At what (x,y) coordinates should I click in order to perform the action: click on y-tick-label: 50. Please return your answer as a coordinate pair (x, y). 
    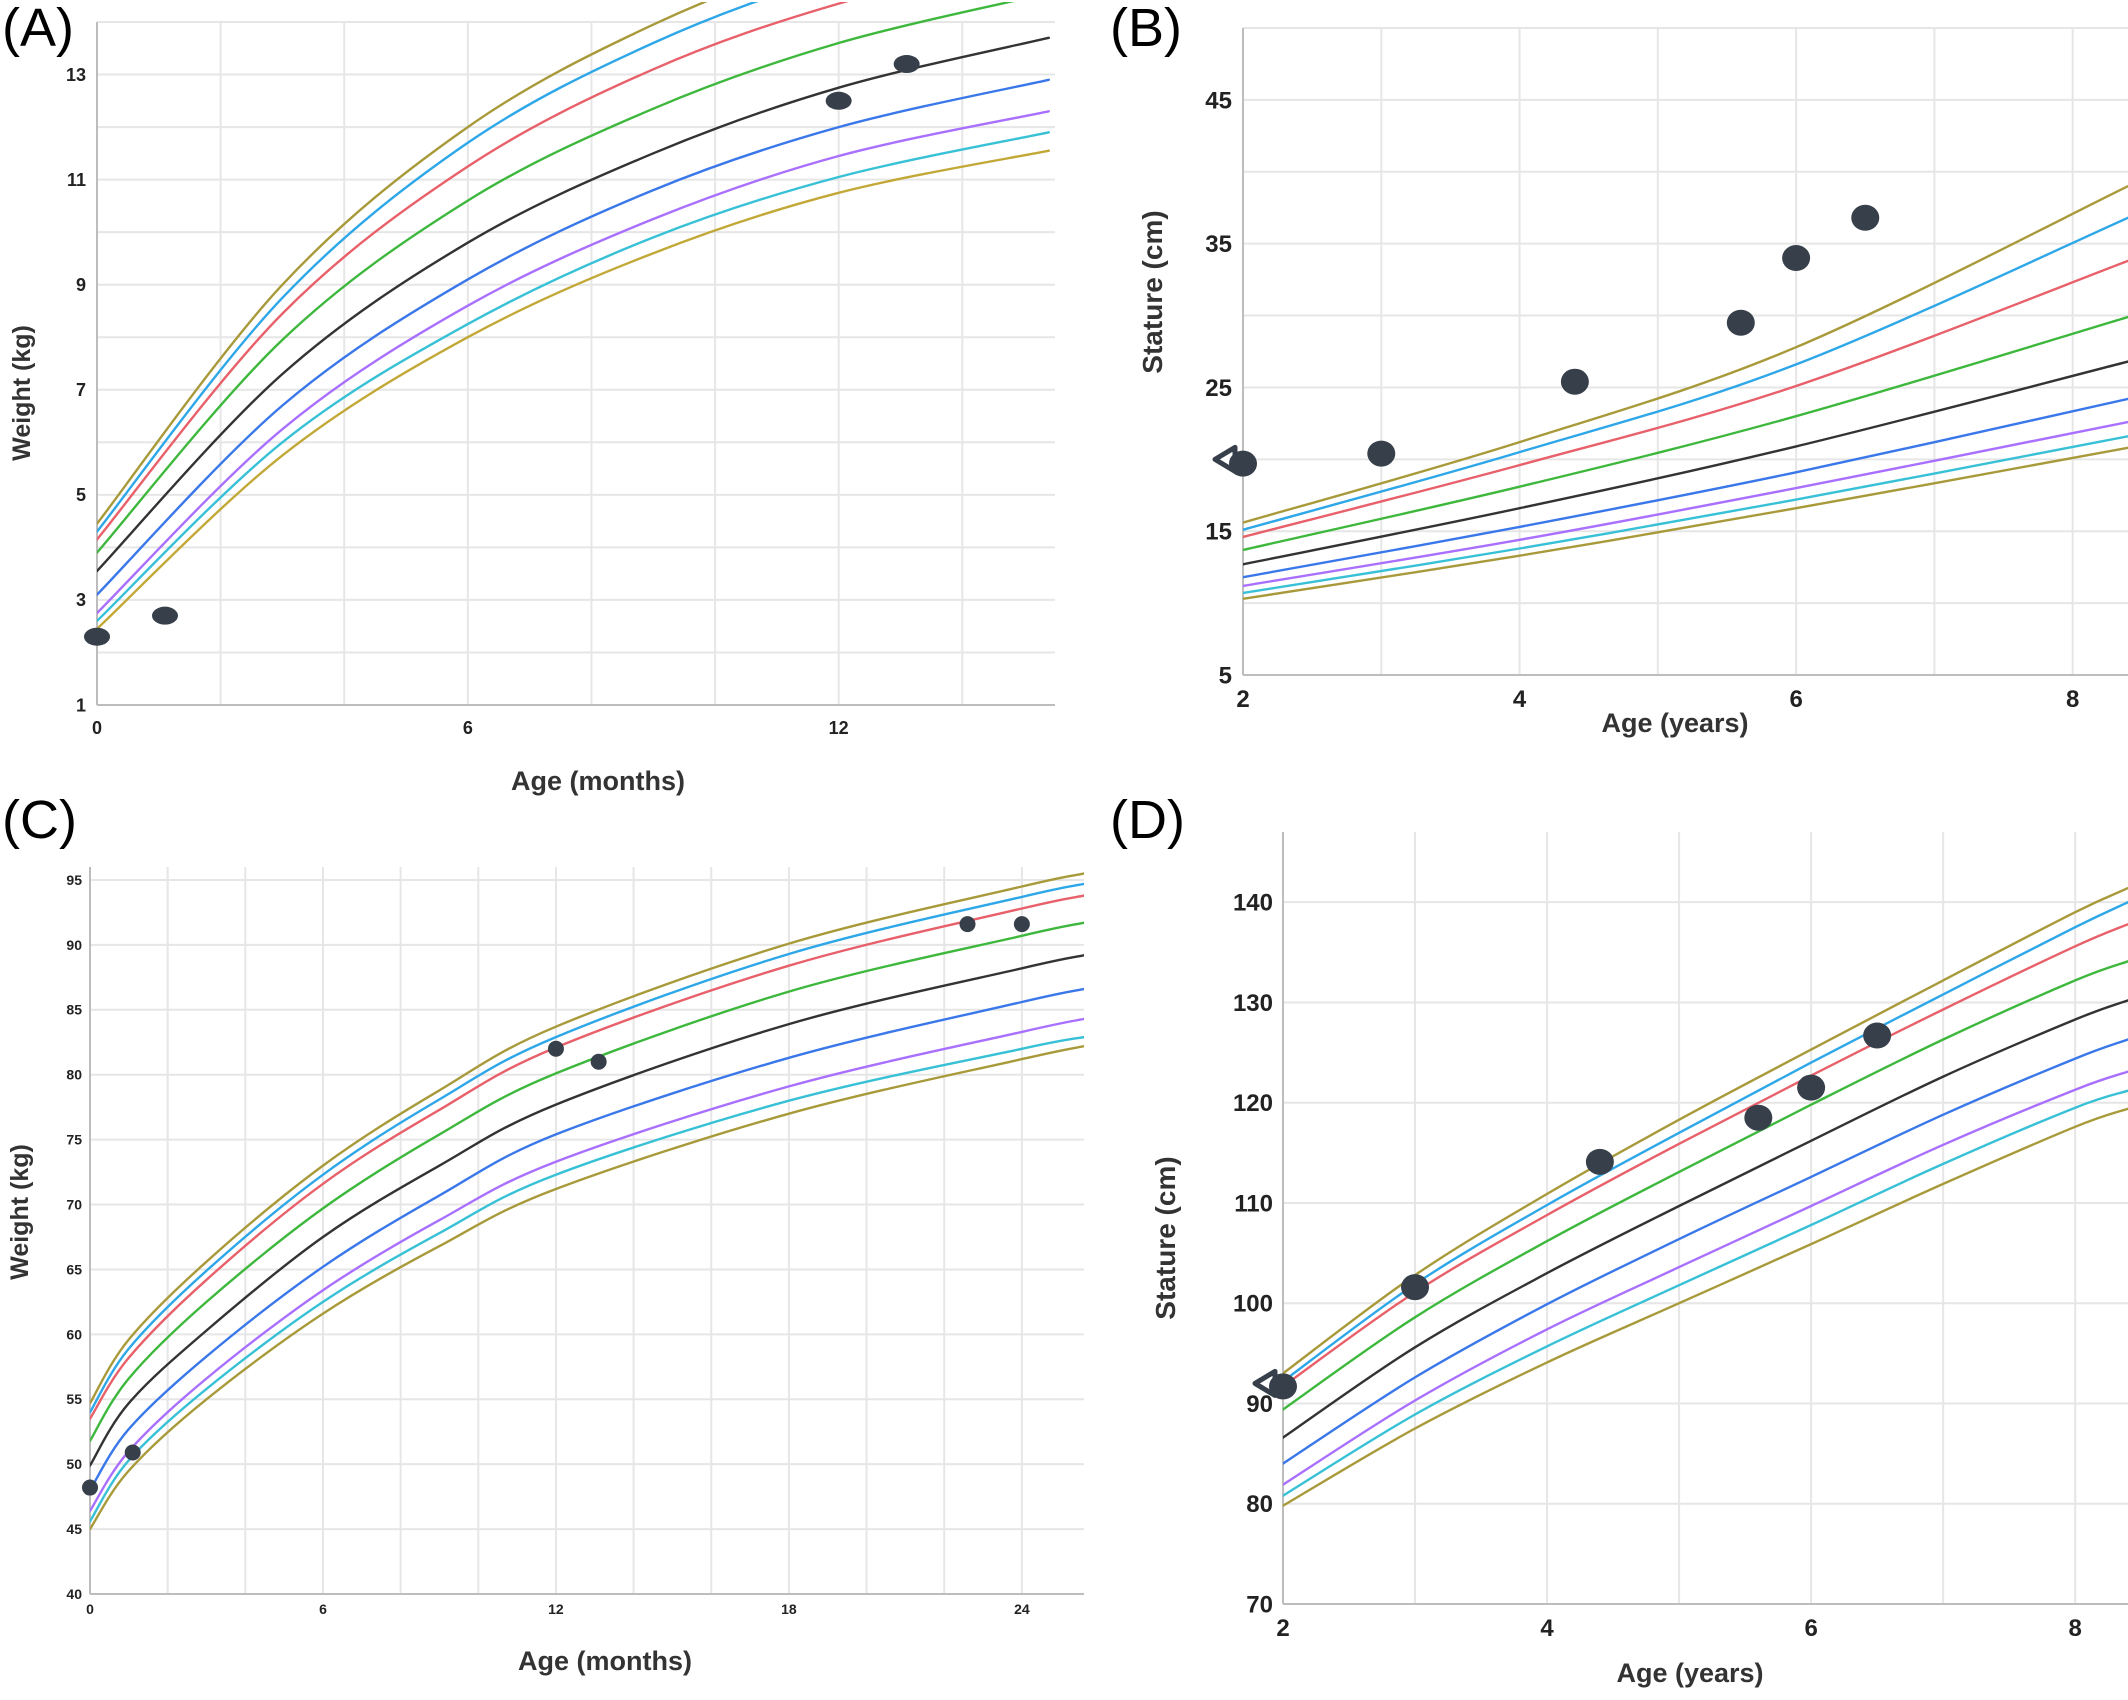
    Looking at the image, I should click on (74, 1464).